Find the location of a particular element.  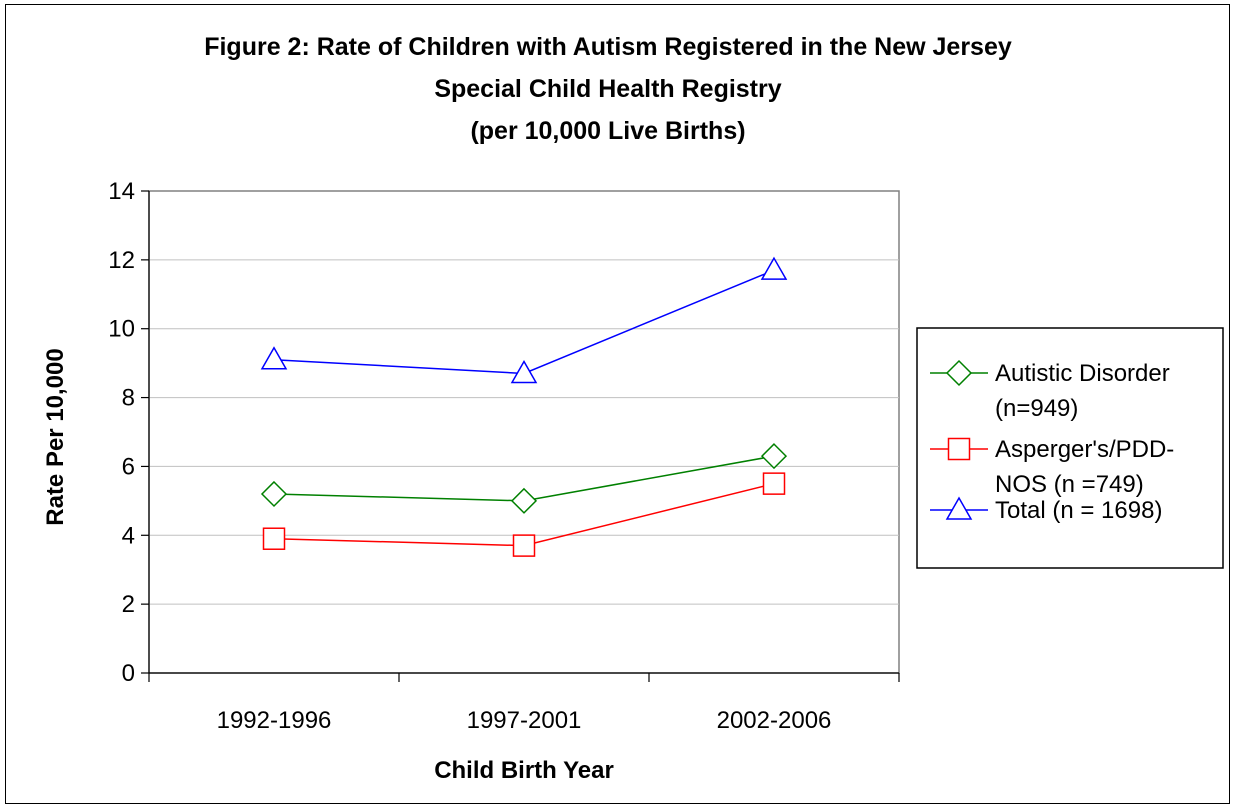

legend-item: Autistic Disorder (n=949) is located at coordinates (1050, 390).